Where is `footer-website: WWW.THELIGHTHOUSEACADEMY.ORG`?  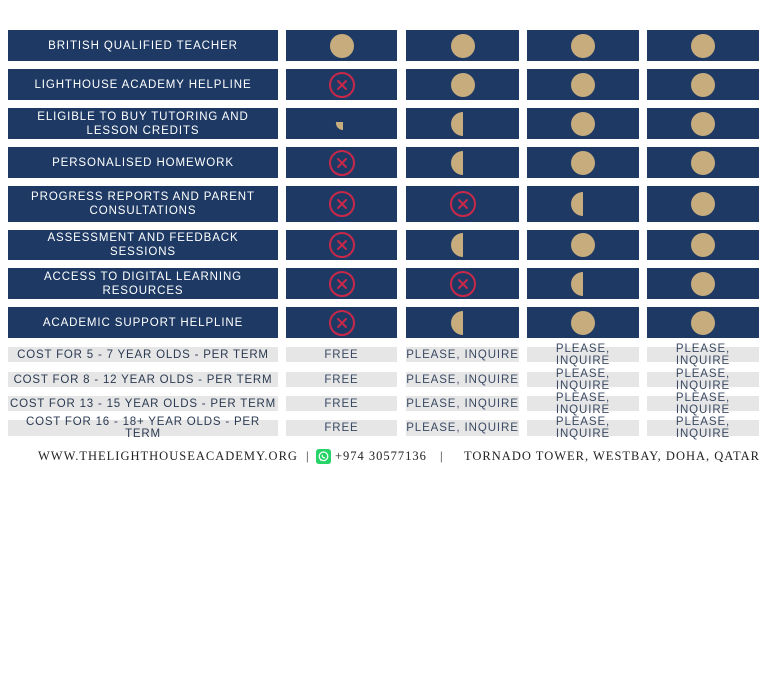 footer-website: WWW.THELIGHTHOUSEACADEMY.ORG is located at coordinates (168, 456).